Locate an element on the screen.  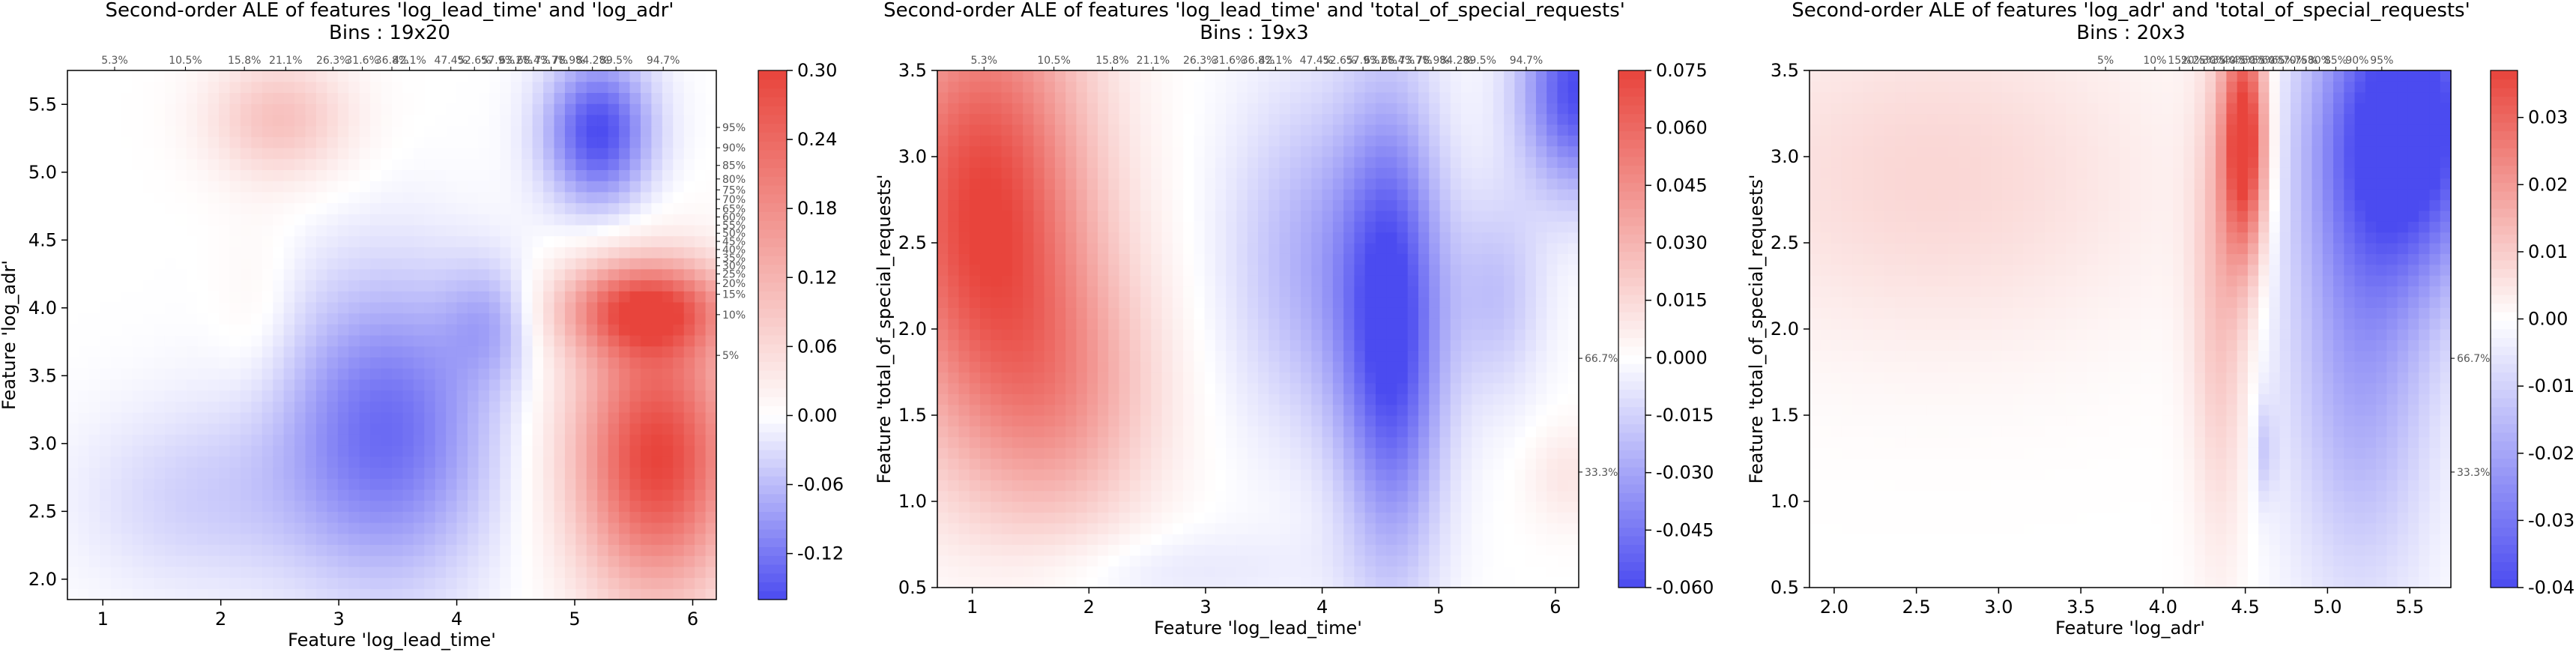
colorbar-segment is located at coordinates (772, 172).